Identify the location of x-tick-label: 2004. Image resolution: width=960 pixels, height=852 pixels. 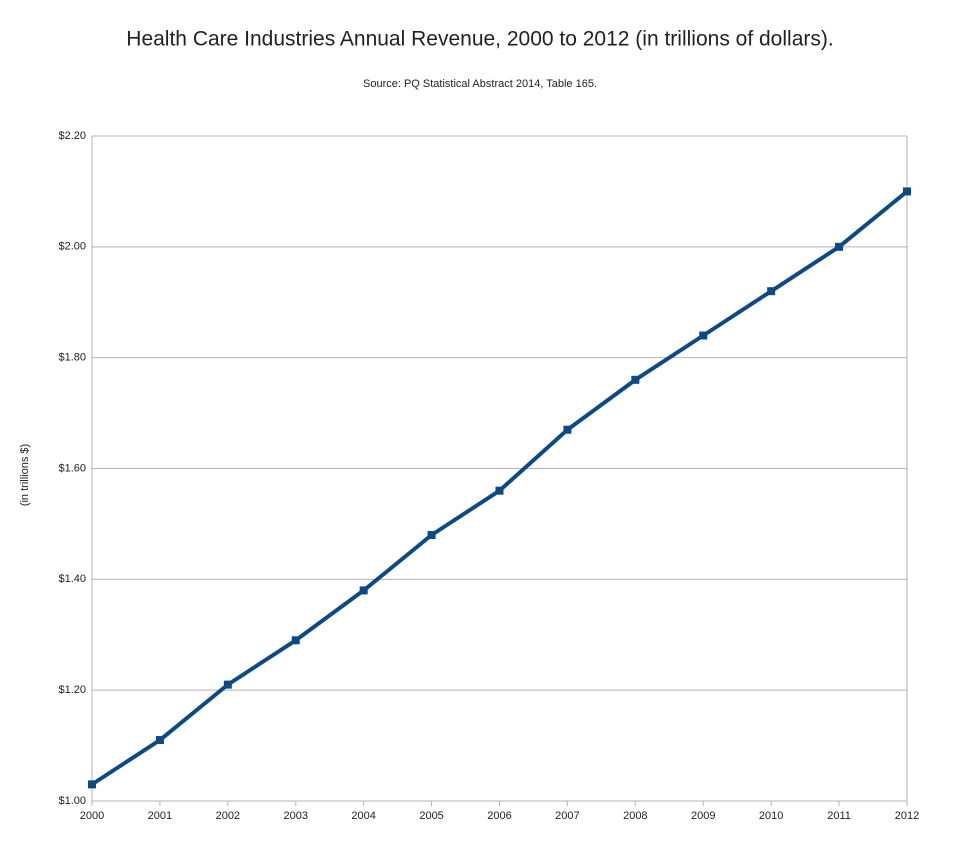
(363, 816).